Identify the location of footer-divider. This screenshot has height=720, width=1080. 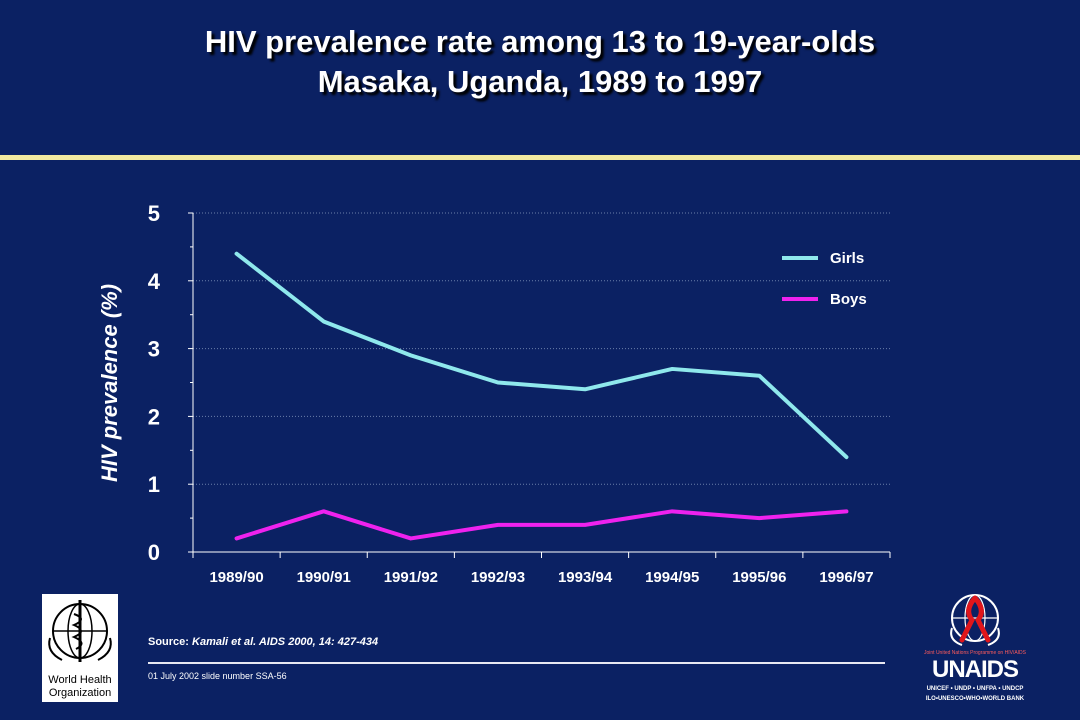
(516, 663).